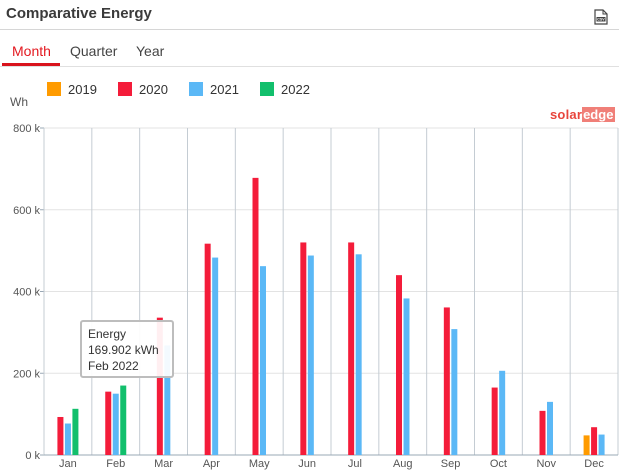  Describe the element at coordinates (115, 424) in the screenshot. I see `bar-2021-feb` at that location.